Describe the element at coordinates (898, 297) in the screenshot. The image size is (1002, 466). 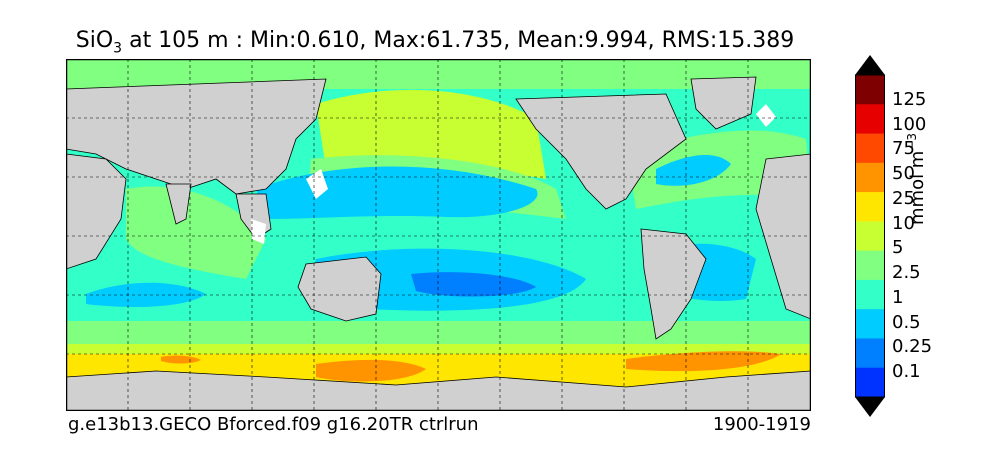
I see `colorbar-tick-label: 1` at that location.